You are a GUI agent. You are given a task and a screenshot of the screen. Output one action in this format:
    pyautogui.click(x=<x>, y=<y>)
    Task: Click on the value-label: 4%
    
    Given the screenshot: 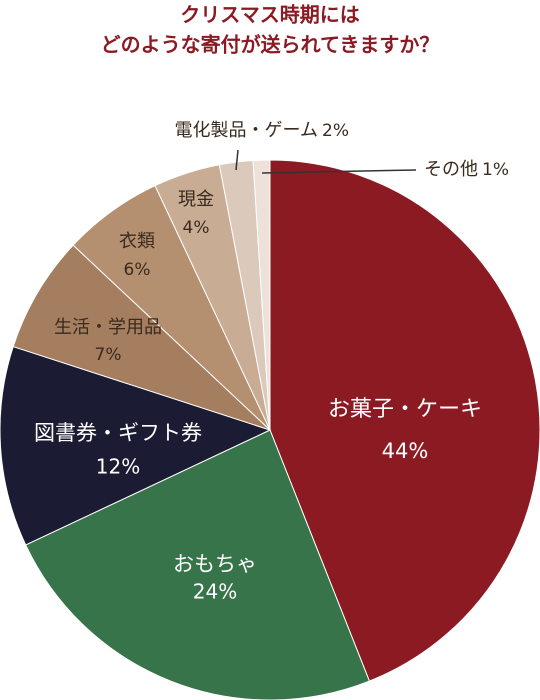 What is the action you would take?
    pyautogui.click(x=196, y=228)
    